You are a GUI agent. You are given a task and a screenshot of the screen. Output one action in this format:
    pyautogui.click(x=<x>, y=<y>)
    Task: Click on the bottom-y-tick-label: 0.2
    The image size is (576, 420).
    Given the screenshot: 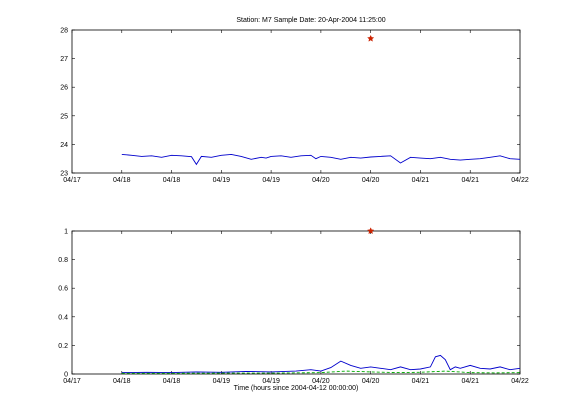 What is the action you would take?
    pyautogui.click(x=63, y=346)
    